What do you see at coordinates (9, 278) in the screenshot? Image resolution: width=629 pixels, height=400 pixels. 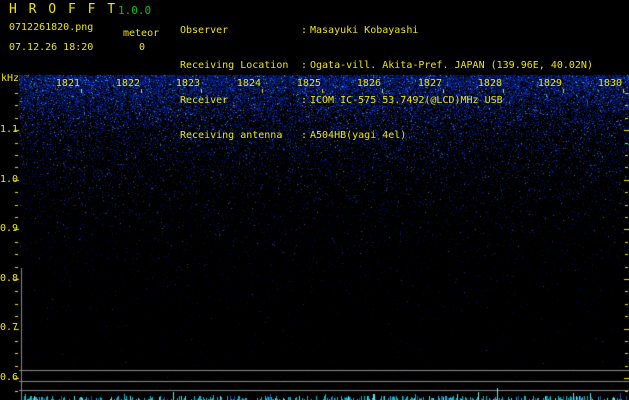 I see `y-axis-tick-label: 0.8` at bounding box center [9, 278].